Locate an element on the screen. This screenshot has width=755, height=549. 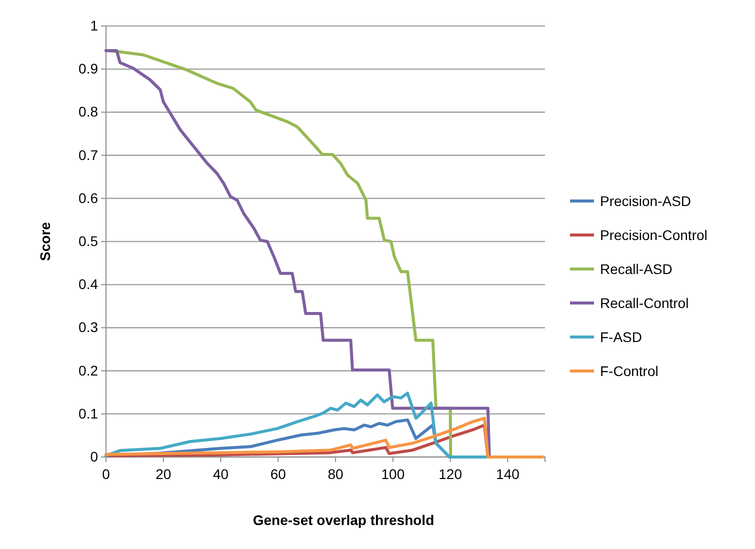
x-tick-label: 100 is located at coordinates (393, 474).